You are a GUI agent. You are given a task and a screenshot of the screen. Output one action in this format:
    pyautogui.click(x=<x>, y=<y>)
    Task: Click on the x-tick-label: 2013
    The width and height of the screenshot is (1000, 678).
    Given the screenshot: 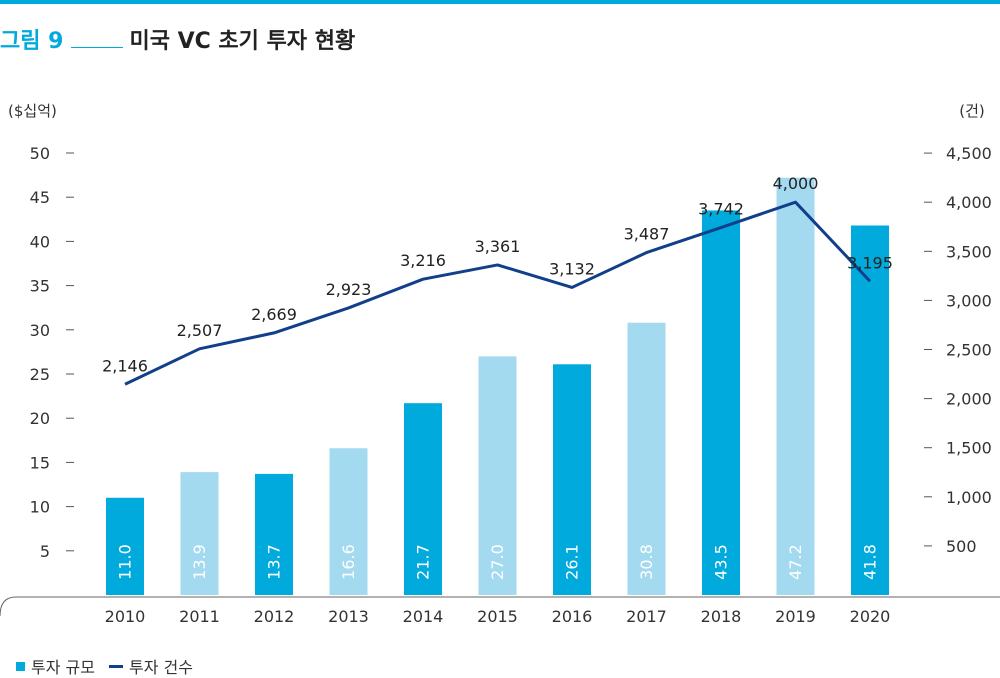 What is the action you would take?
    pyautogui.click(x=348, y=616)
    